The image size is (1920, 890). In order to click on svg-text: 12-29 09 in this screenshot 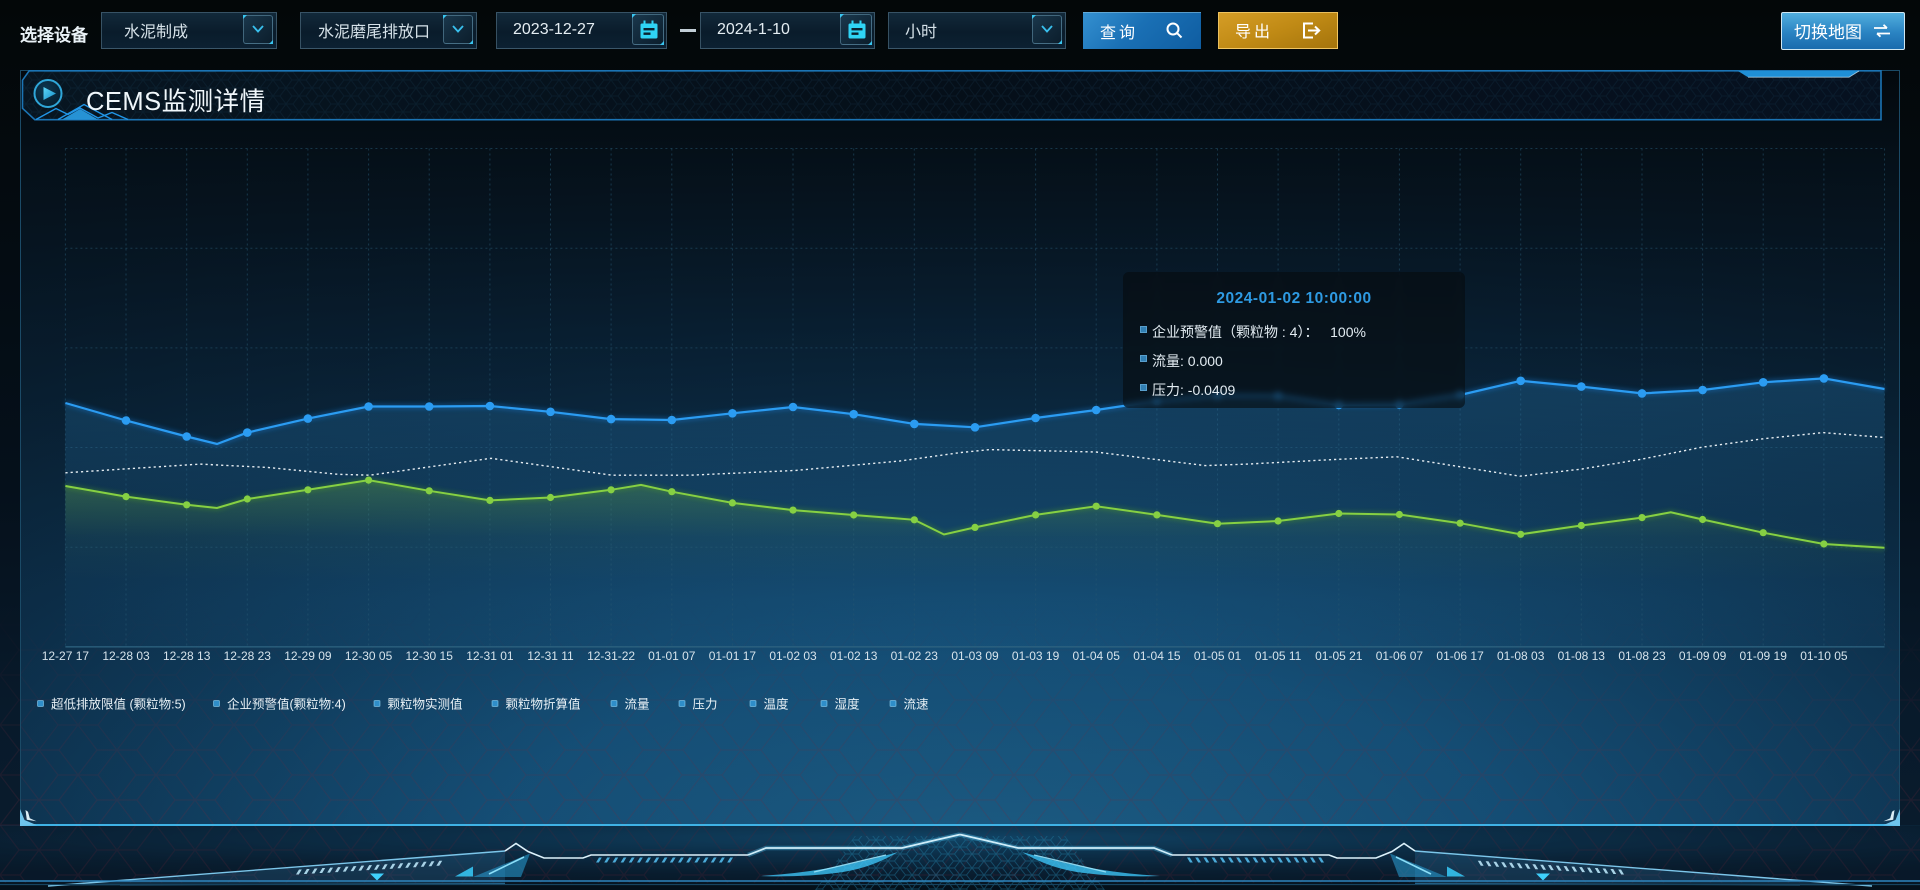, I will do `click(308, 656)`.